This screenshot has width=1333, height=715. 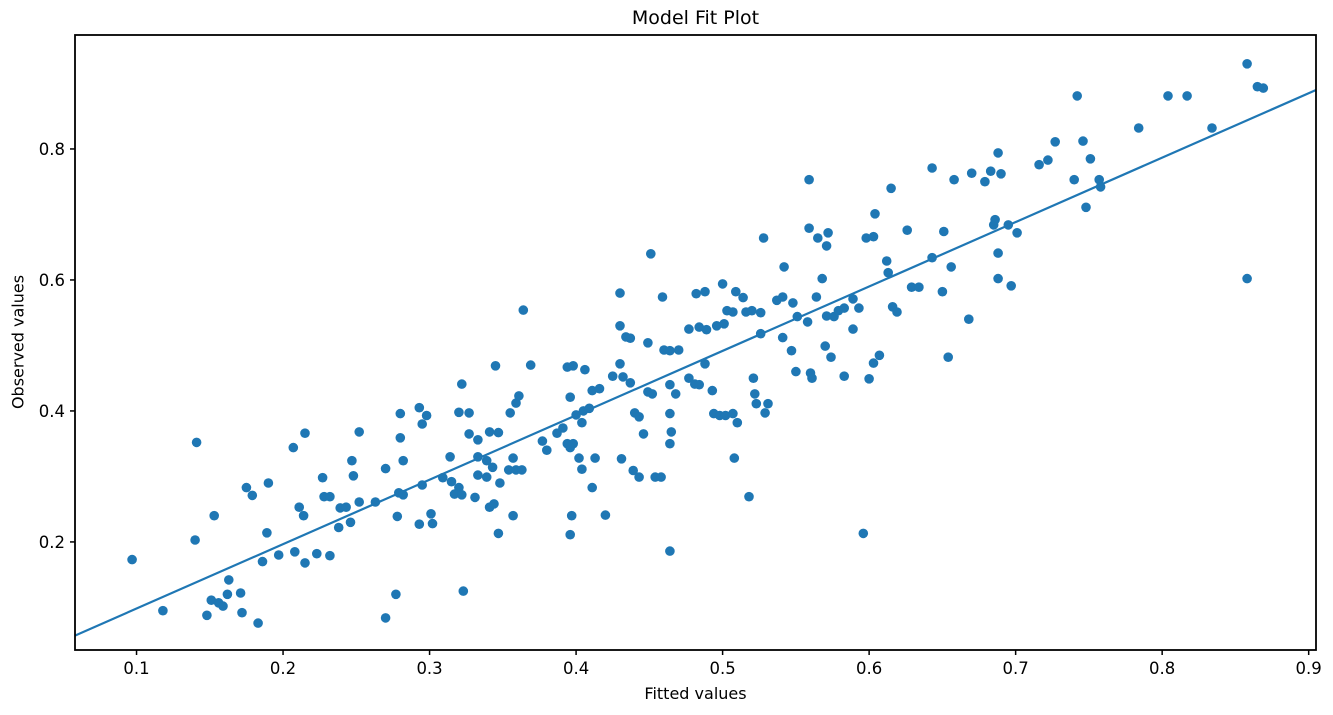 What do you see at coordinates (52, 411) in the screenshot?
I see `y-tick-label: 0.4` at bounding box center [52, 411].